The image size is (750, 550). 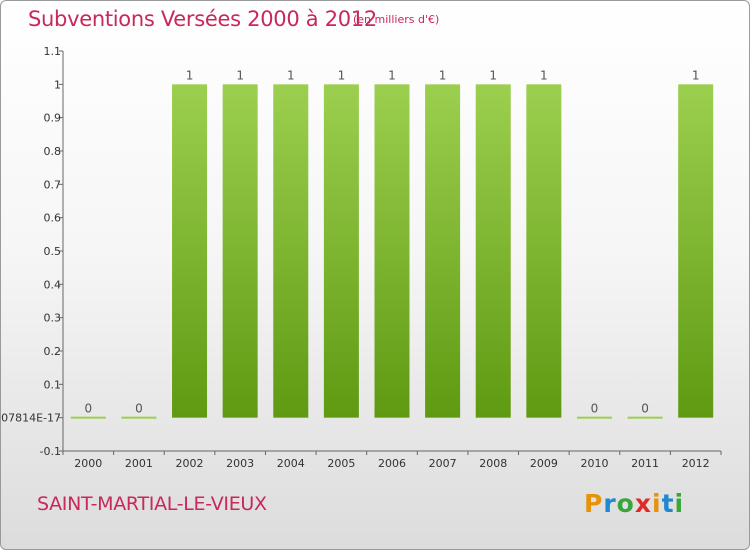 What do you see at coordinates (53, 318) in the screenshot?
I see `y-tick-label: 0.3` at bounding box center [53, 318].